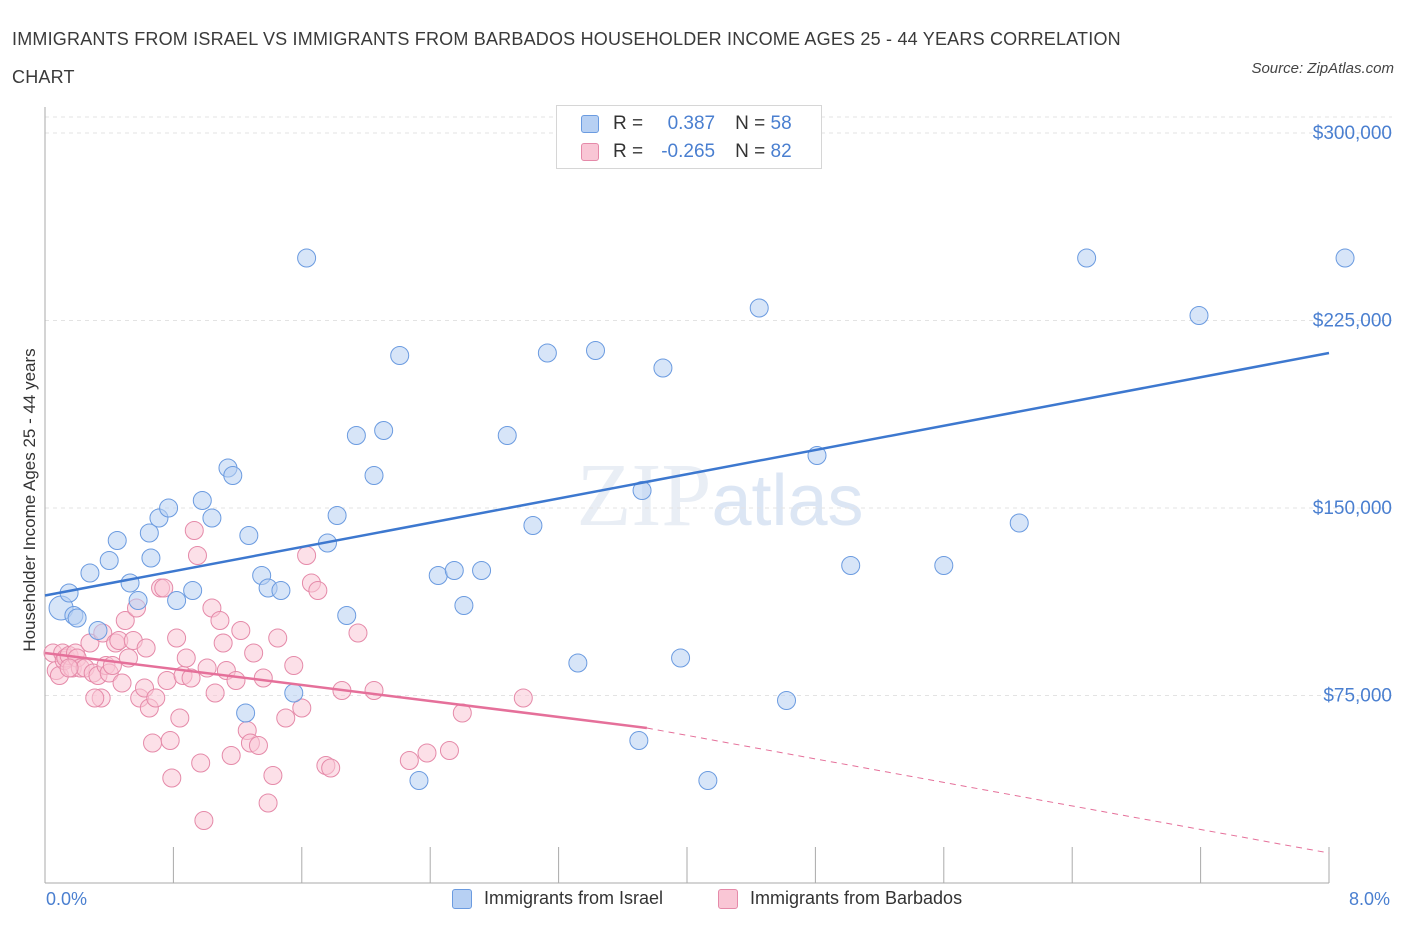 Image resolution: width=1406 pixels, height=930 pixels. Describe the element at coordinates (988, 790) in the screenshot. I see `barbados-trend-extension` at that location.